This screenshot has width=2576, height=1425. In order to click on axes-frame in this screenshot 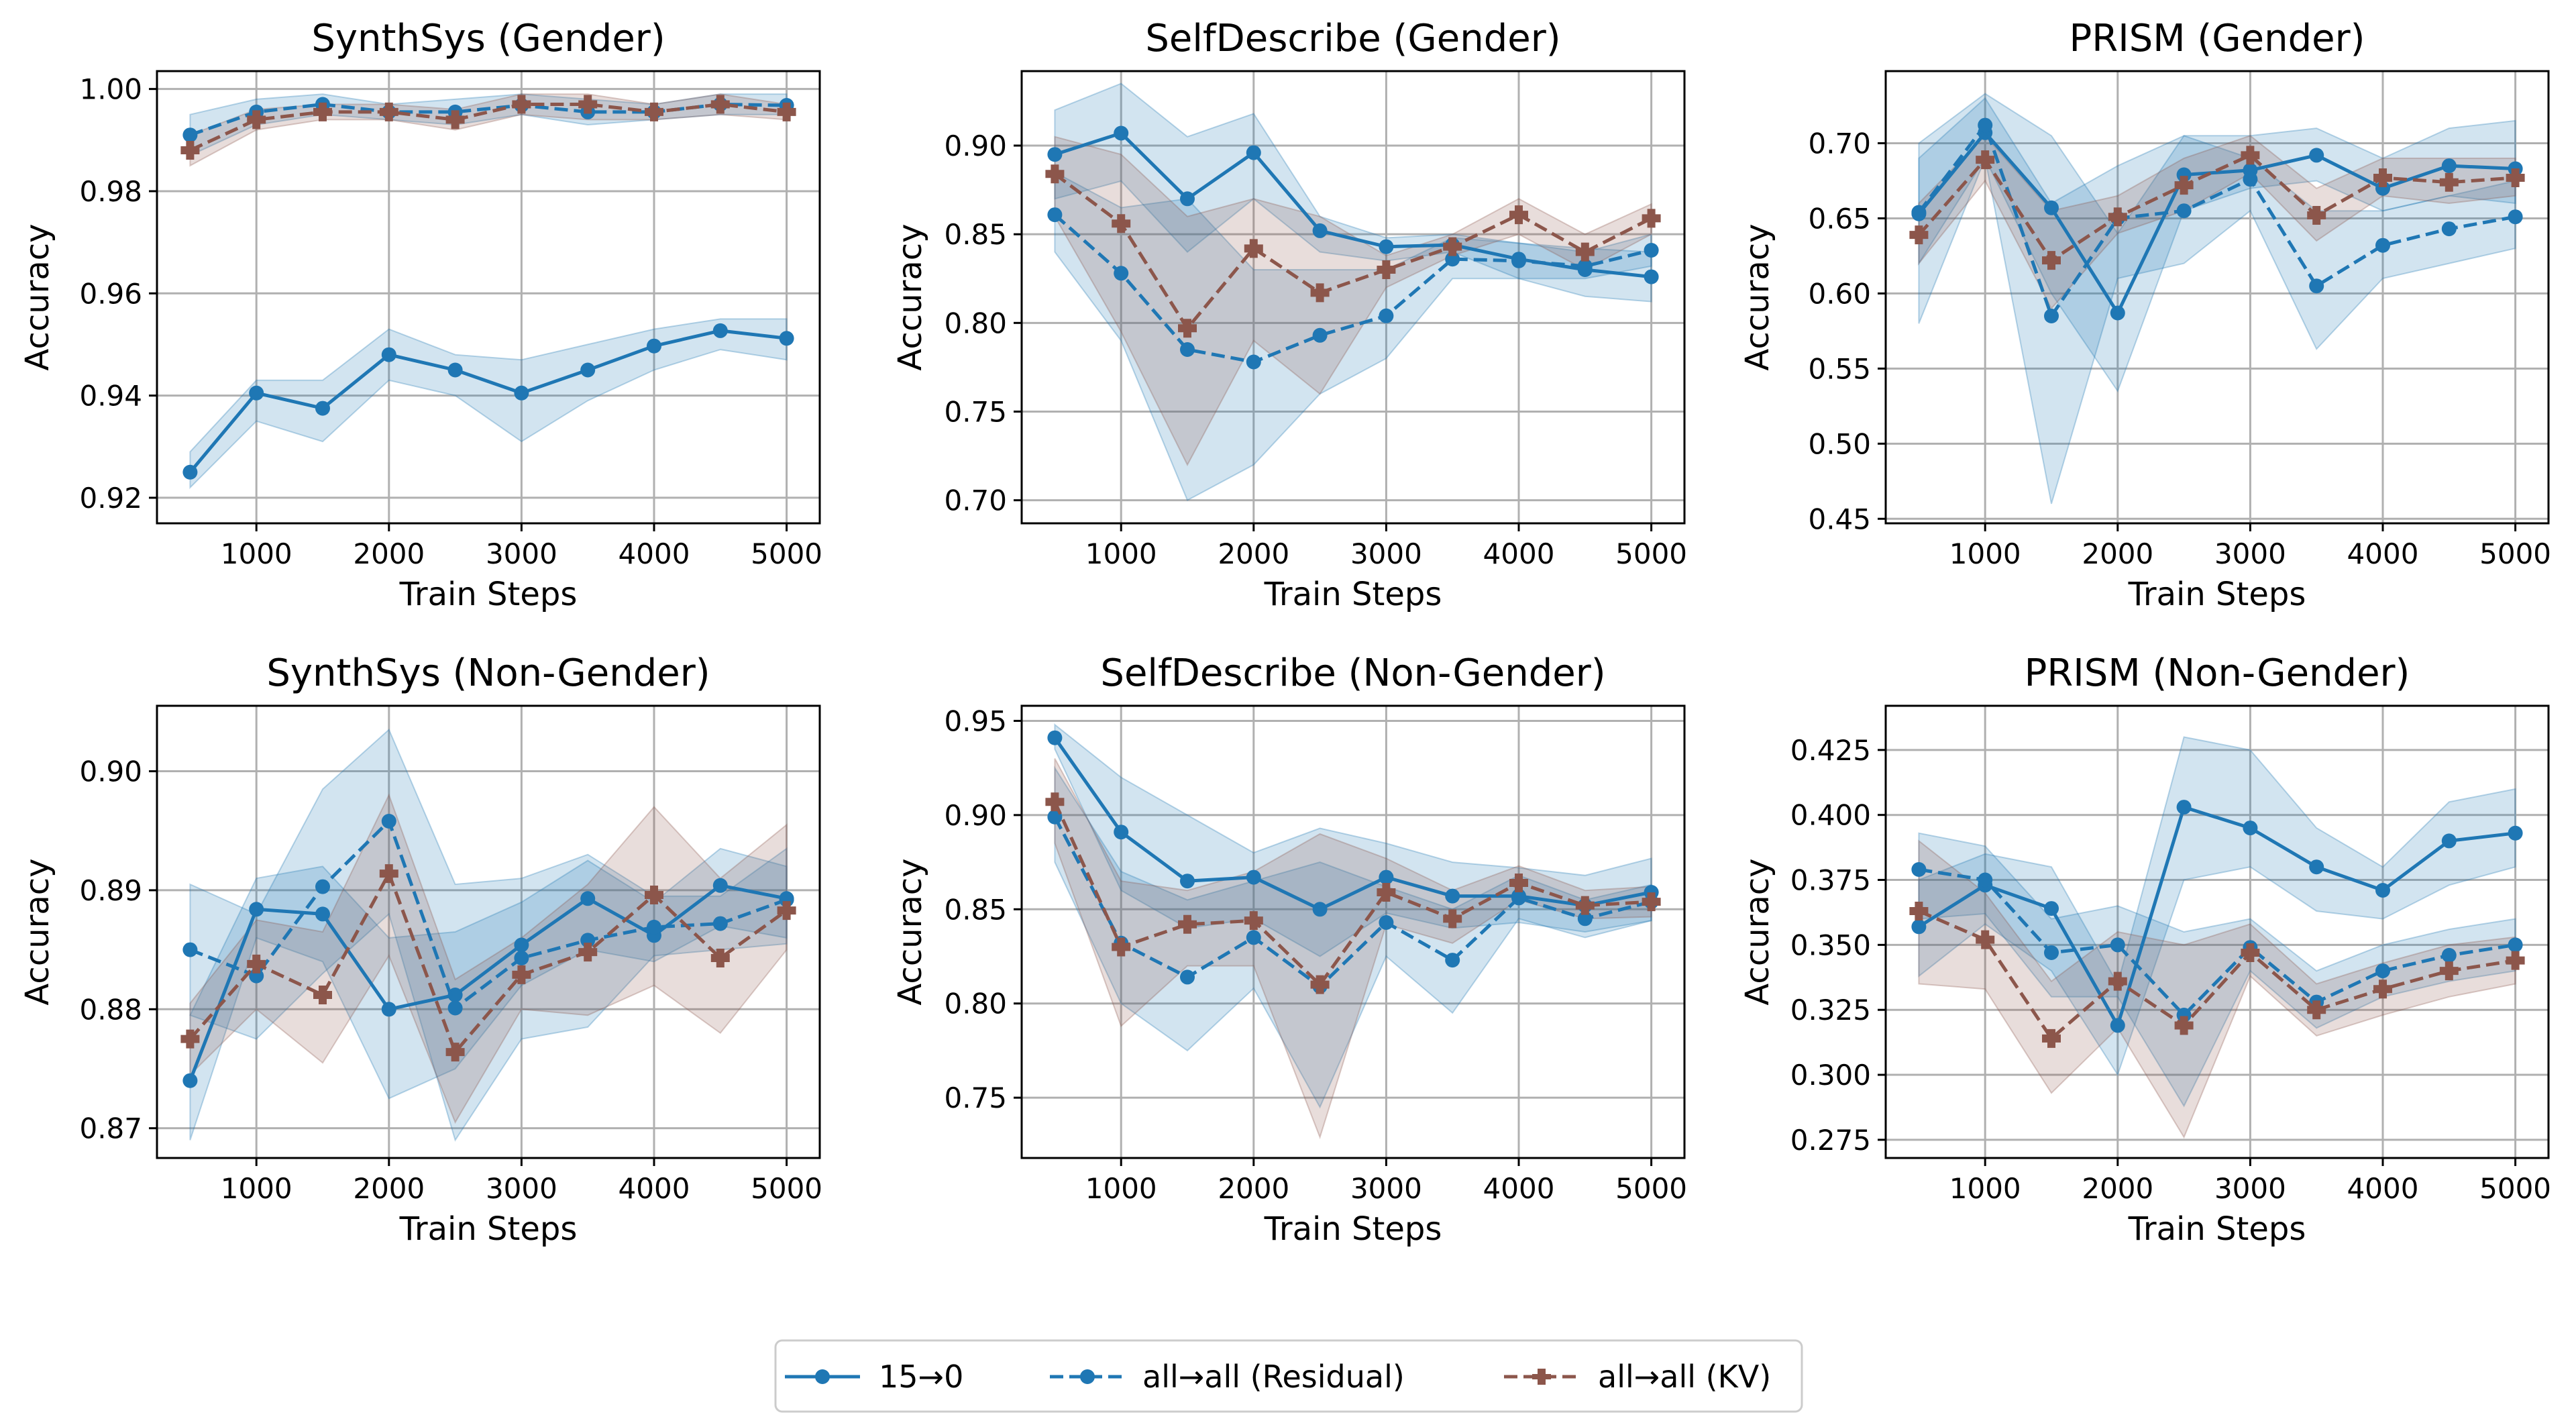, I will do `click(2217, 297)`.